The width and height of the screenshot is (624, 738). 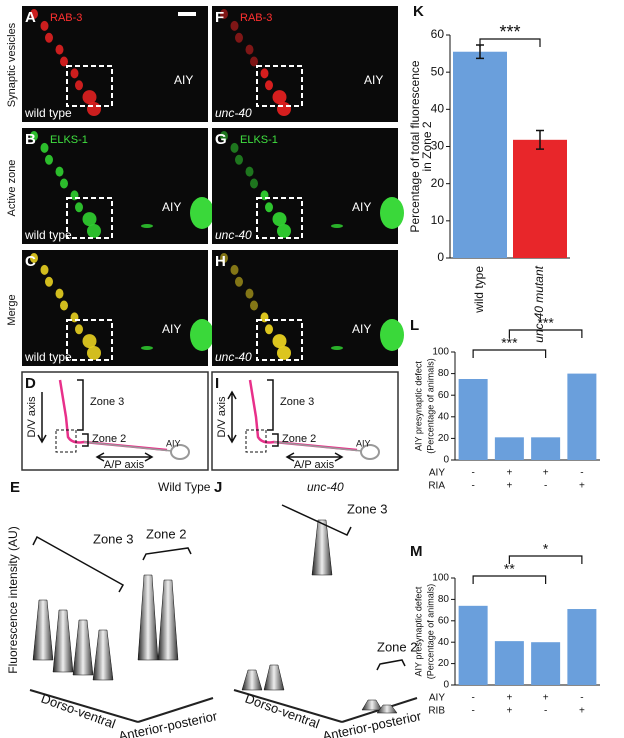 What do you see at coordinates (42, 418) in the screenshot?
I see `dv-arrow` at bounding box center [42, 418].